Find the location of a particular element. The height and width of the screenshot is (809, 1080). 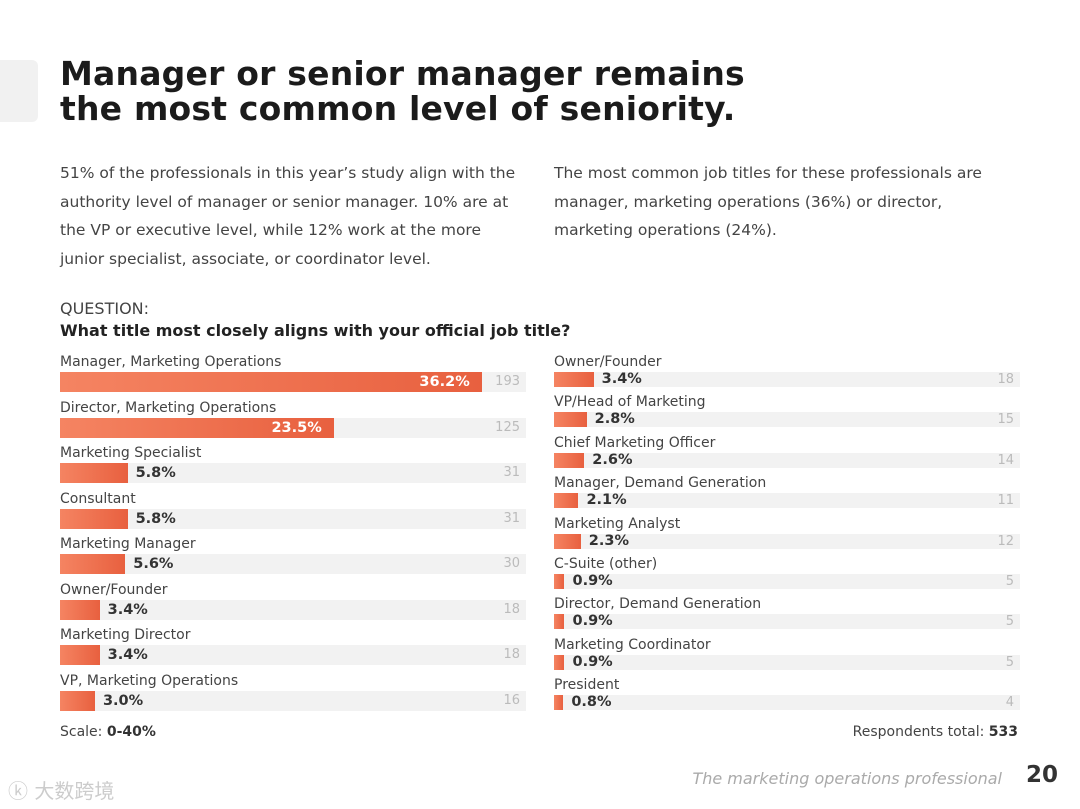

scale-value: 0-40% is located at coordinates (131, 732).